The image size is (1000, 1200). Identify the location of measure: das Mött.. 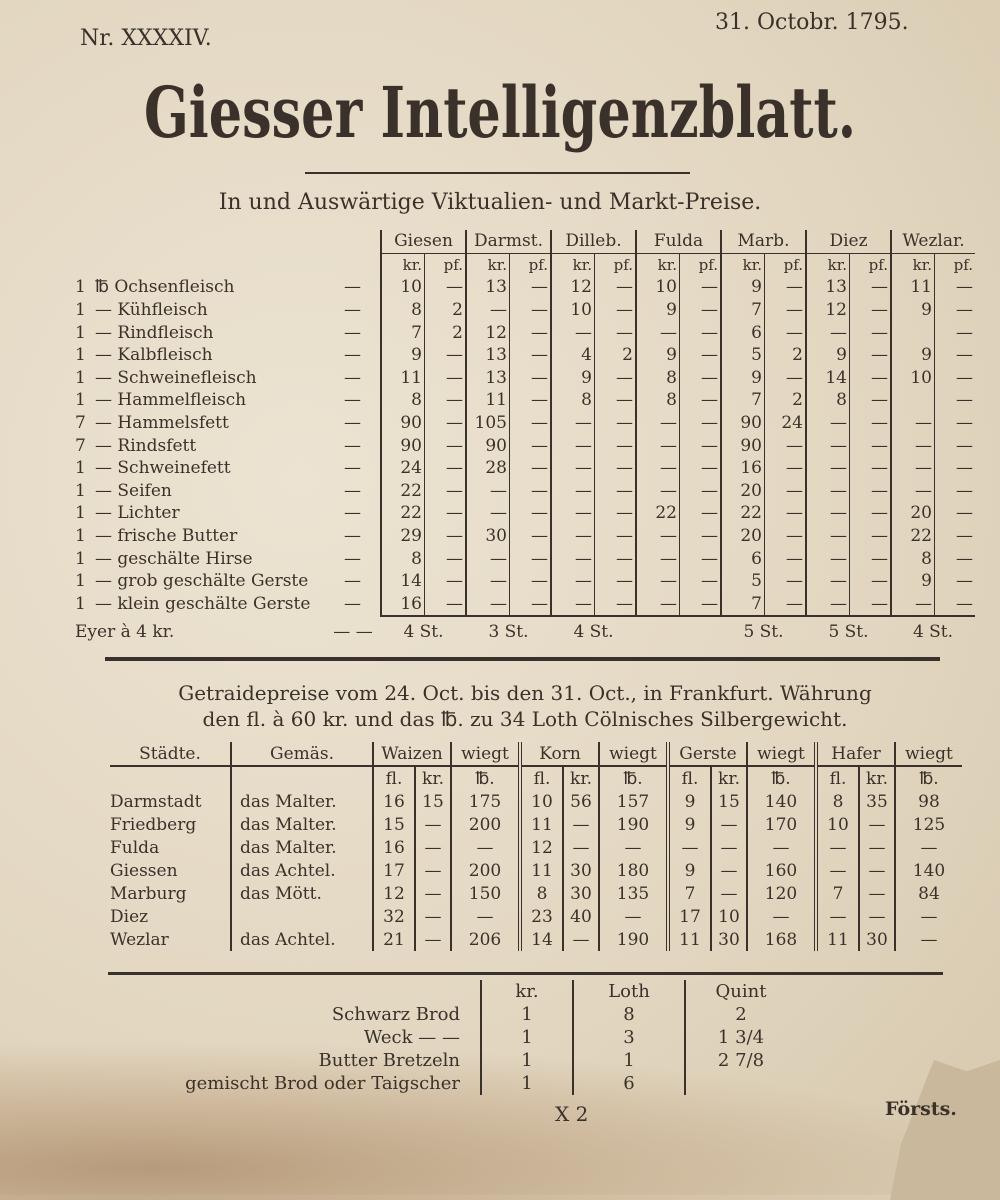
(301, 893).